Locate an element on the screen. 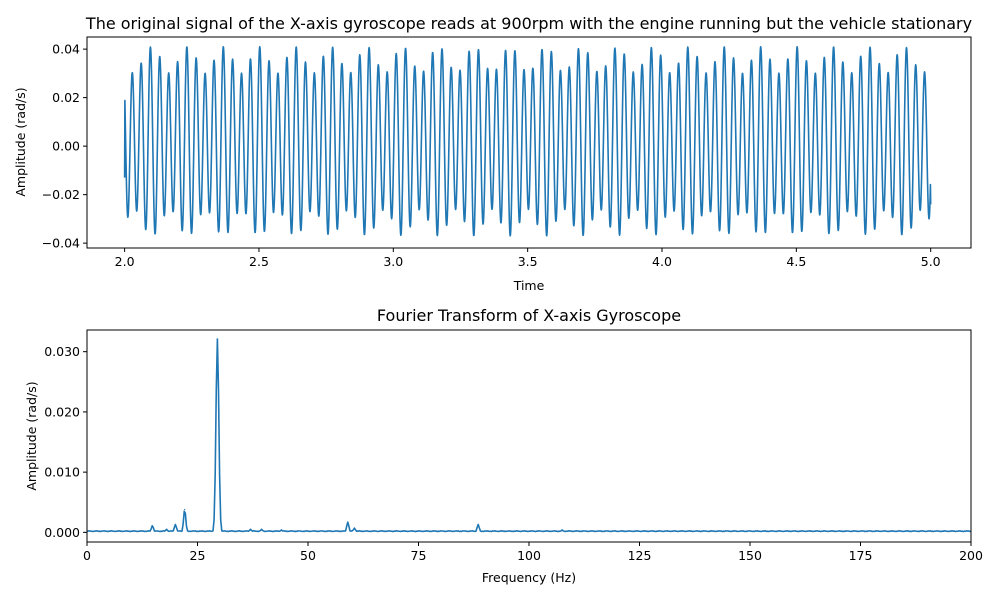 The height and width of the screenshot is (600, 1000). fft-y-axis-label: Amplitude (rad/s) is located at coordinates (31, 435).